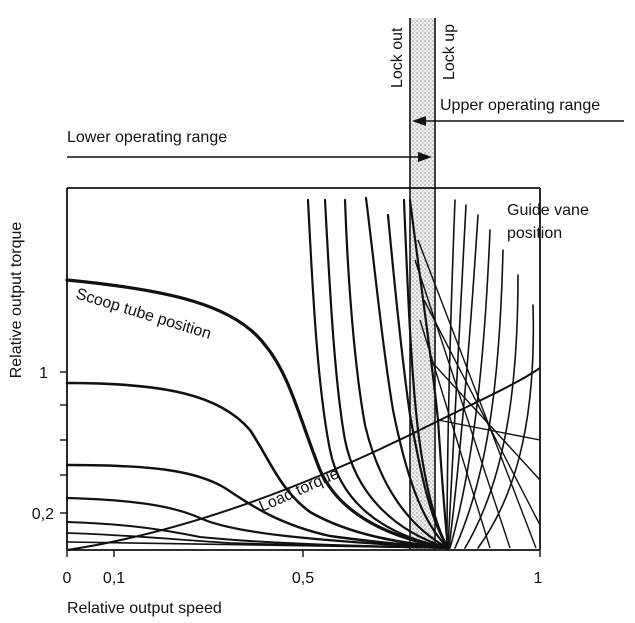 Image resolution: width=635 pixels, height=623 pixels. I want to click on guide-vane-curves-left, so click(378, 373).